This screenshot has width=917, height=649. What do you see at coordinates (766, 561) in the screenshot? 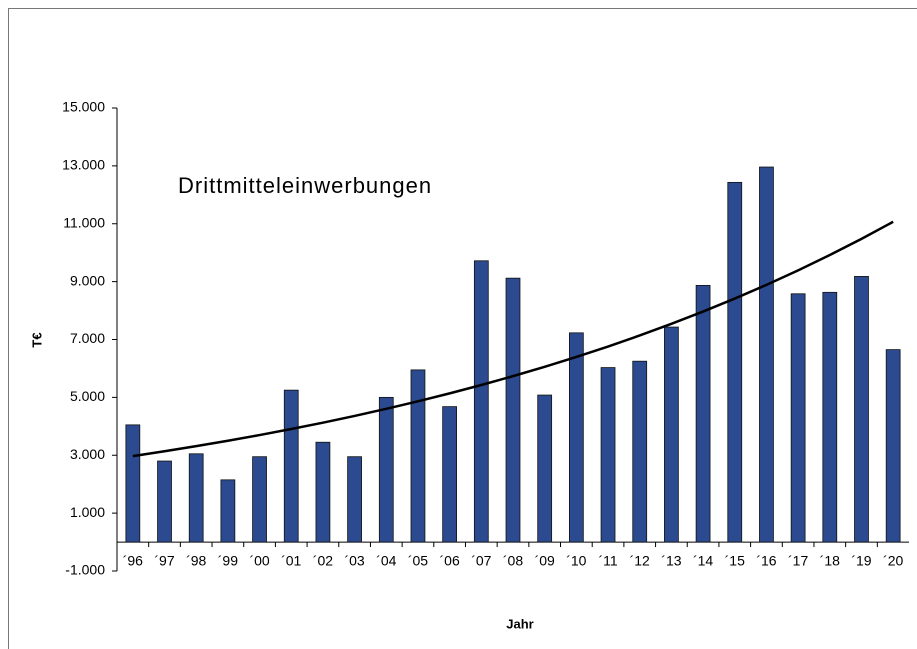
I see `x-tick-label: ´16` at bounding box center [766, 561].